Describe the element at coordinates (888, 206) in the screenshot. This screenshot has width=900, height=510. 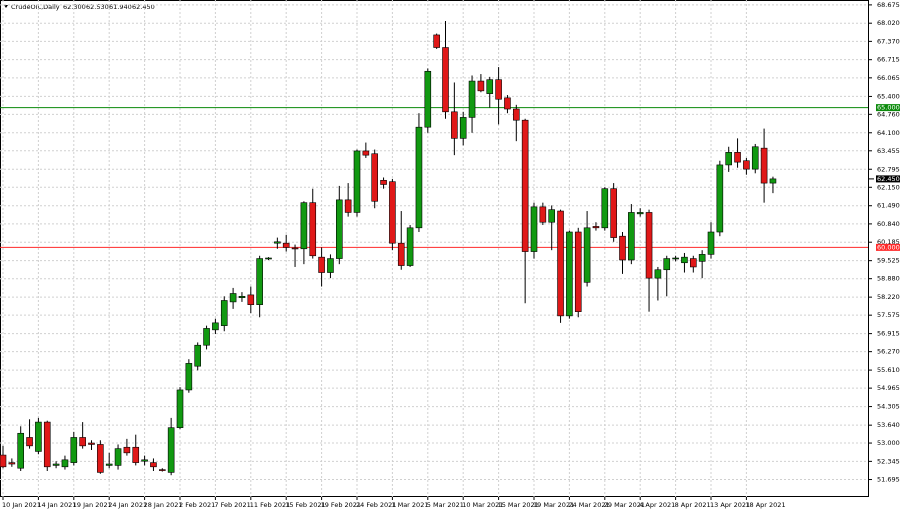
I see `y-tick-label: 61.490` at that location.